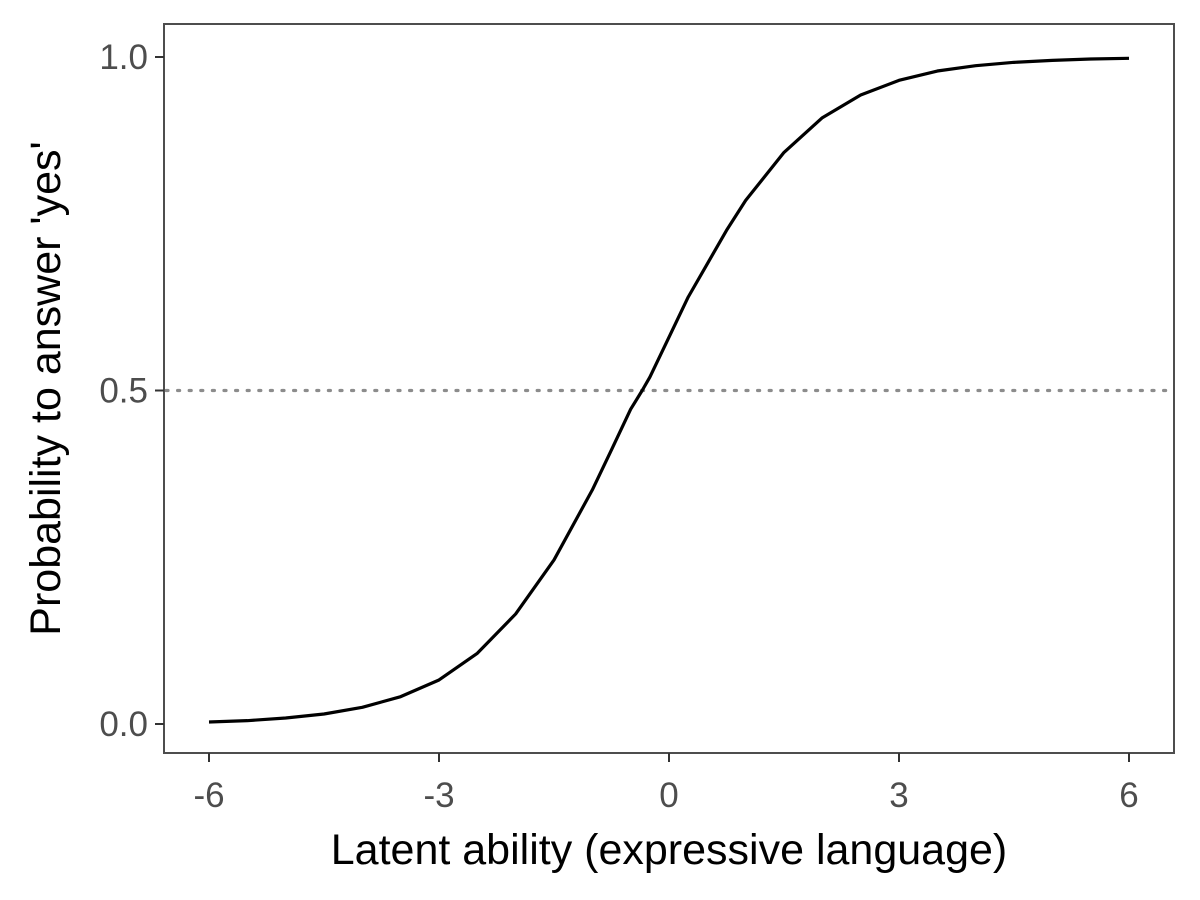  I want to click on x-tick-label: -6, so click(208, 795).